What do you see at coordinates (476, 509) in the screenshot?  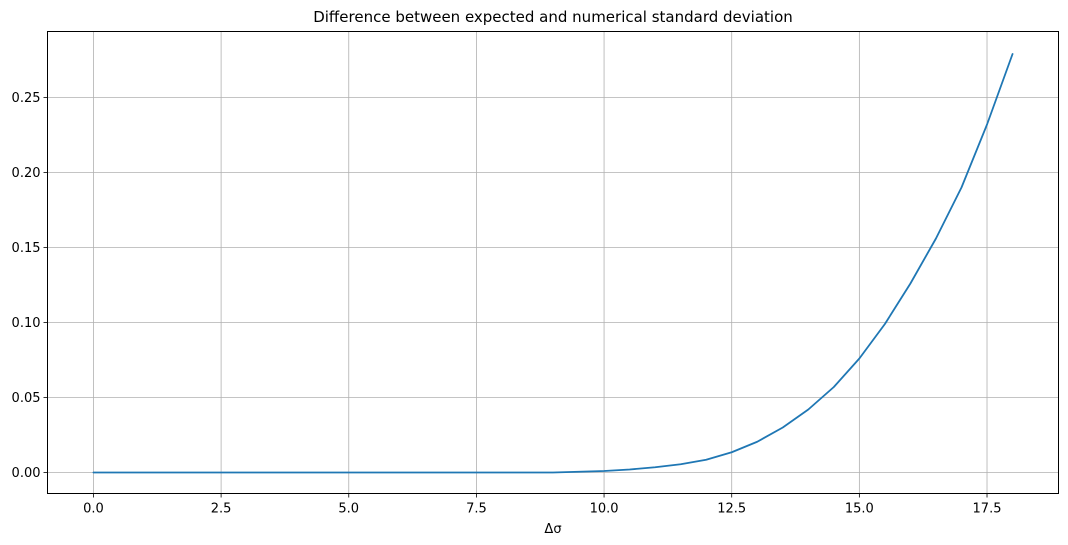 I see `x-tick-label: 7.5` at bounding box center [476, 509].